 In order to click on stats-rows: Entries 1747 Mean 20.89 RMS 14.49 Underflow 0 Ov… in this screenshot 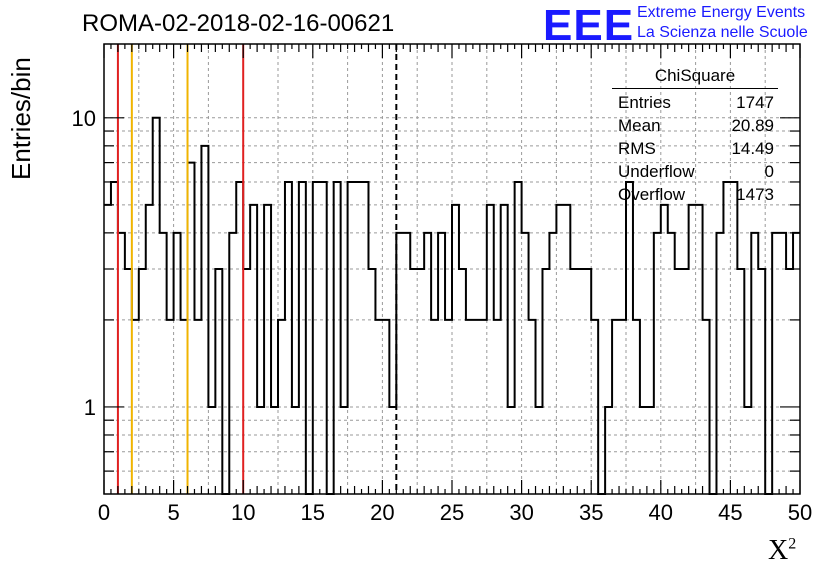, I will do `click(695, 148)`.